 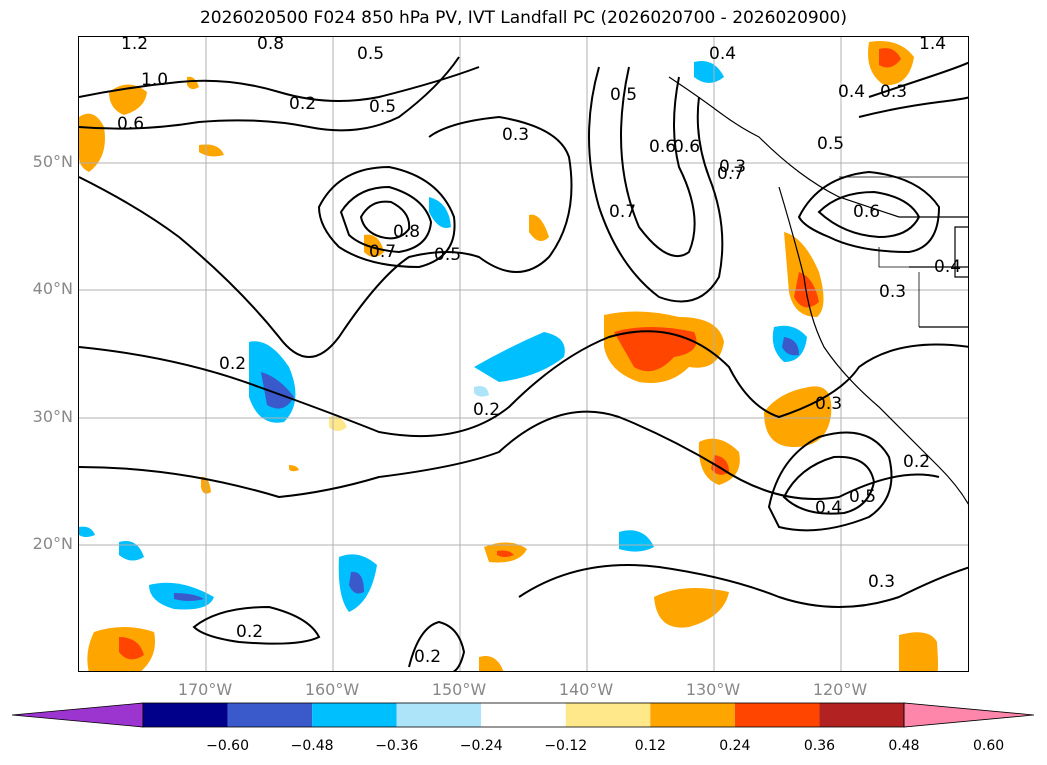 What do you see at coordinates (988, 746) in the screenshot?
I see `colorbar-tick-label: 0.60` at bounding box center [988, 746].